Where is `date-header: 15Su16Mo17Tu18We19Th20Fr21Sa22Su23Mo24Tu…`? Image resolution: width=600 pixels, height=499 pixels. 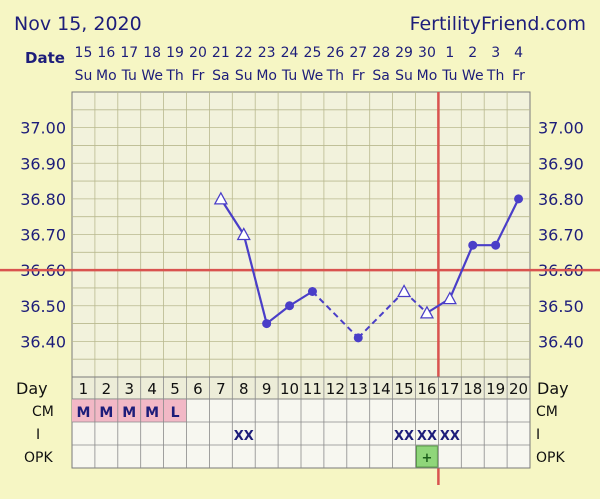
date-header: 15Su16Mo17Tu18We19Th20Fr21Sa22Su23Mo24Tu… is located at coordinates (300, 64).